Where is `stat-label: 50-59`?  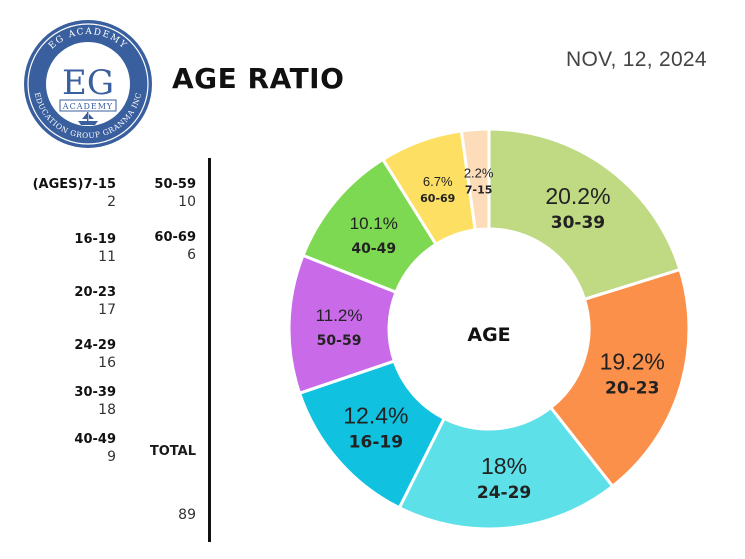
stat-label: 50-59 is located at coordinates (175, 184).